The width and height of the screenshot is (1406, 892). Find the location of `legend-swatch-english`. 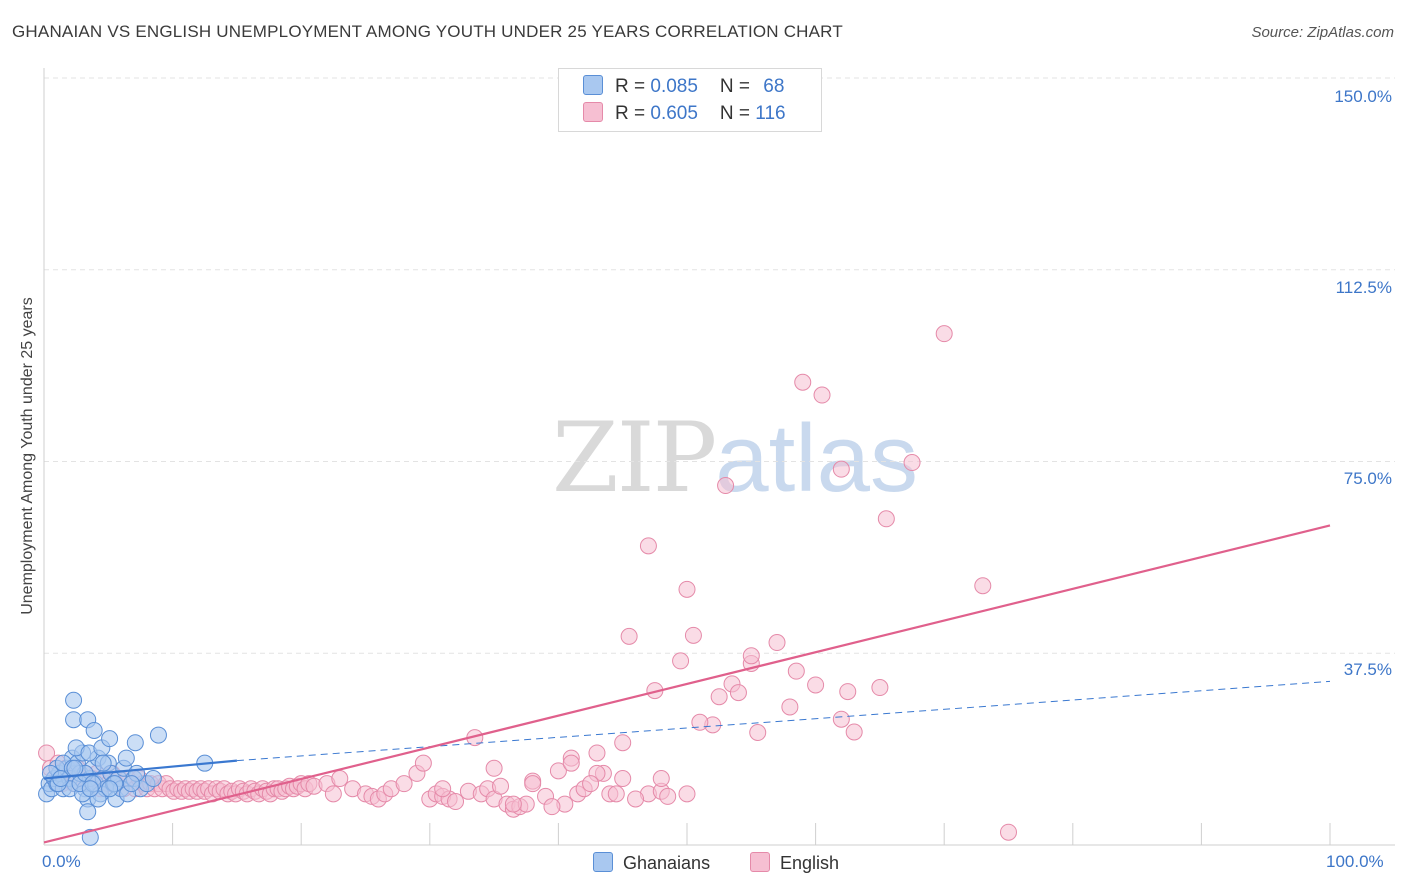

legend-swatch-english is located at coordinates (593, 112).